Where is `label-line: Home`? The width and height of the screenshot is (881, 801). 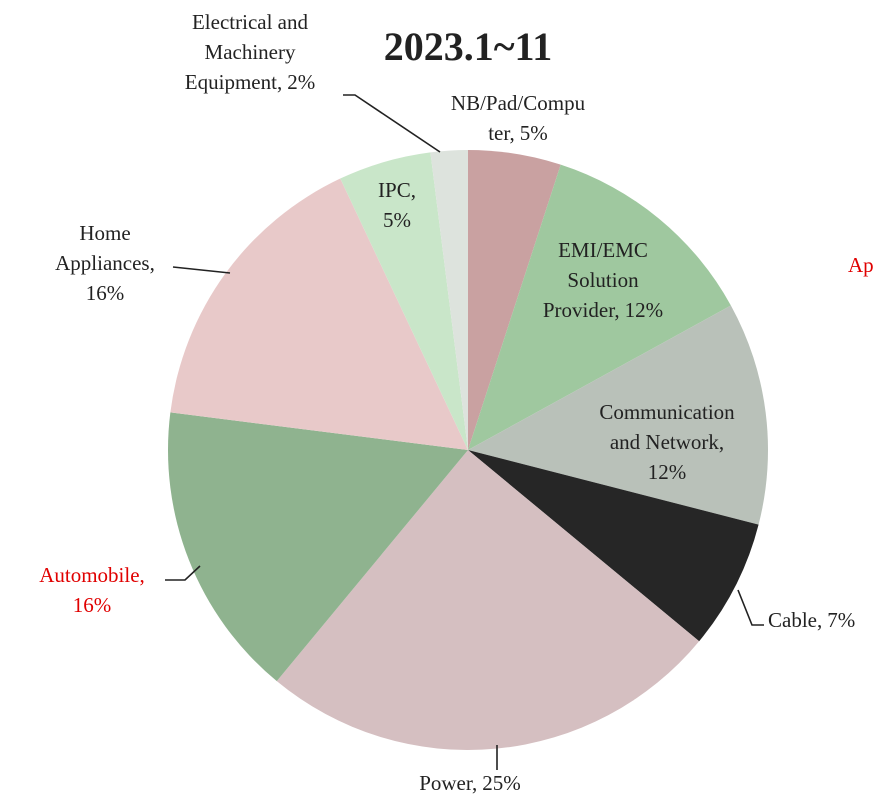
label-line: Home is located at coordinates (104, 233).